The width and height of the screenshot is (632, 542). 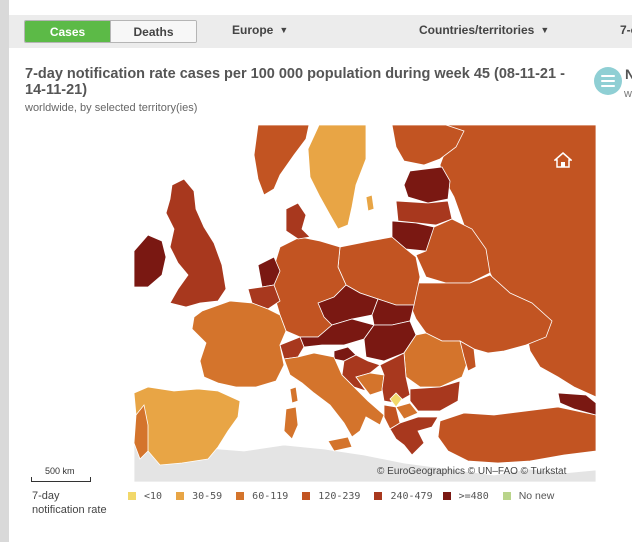 What do you see at coordinates (481, 314) in the screenshot?
I see `ukraine-region` at bounding box center [481, 314].